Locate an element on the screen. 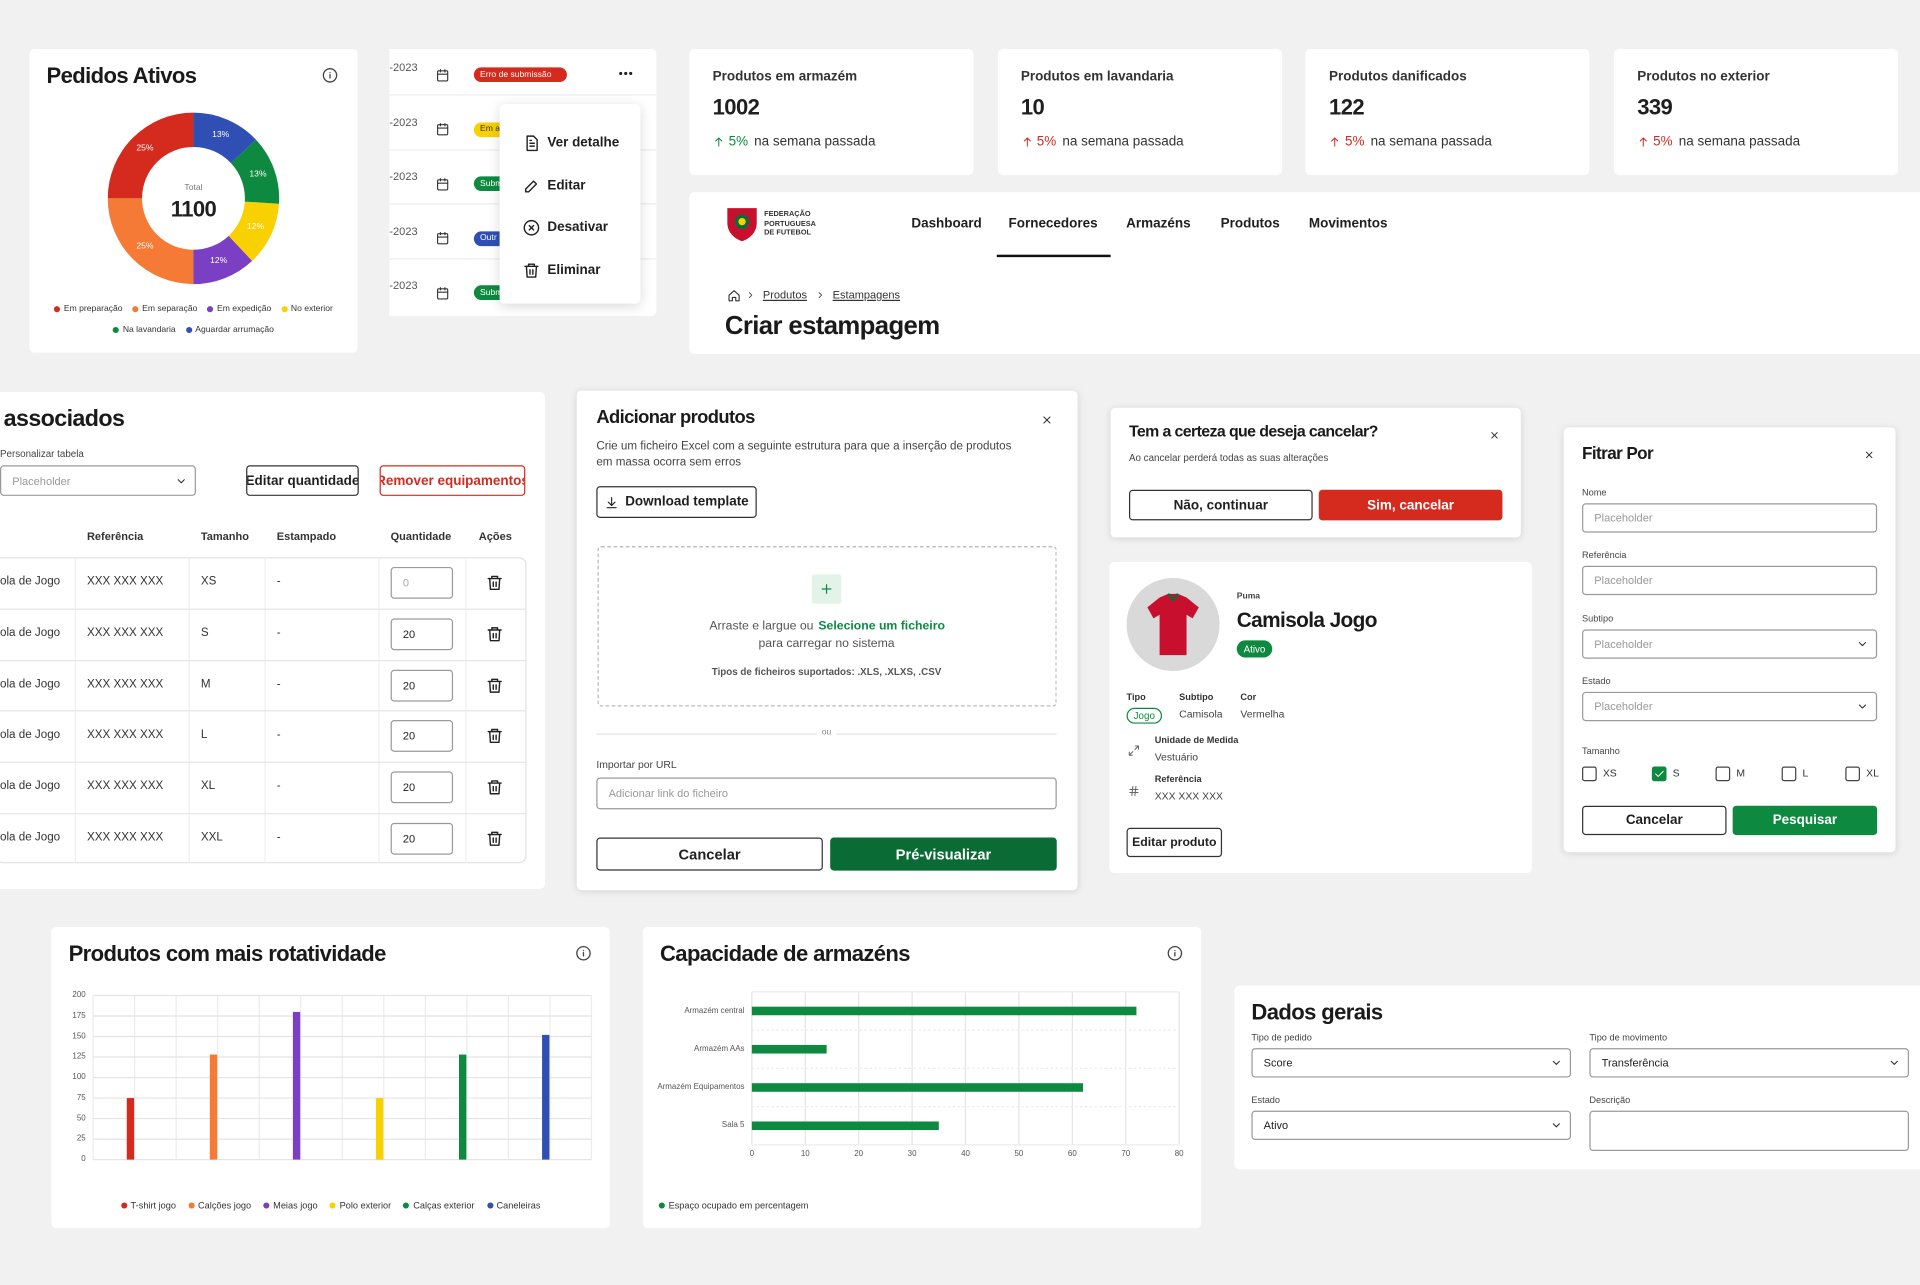 This screenshot has height=1285, width=1920. field-label: Subtipo is located at coordinates (1196, 697).